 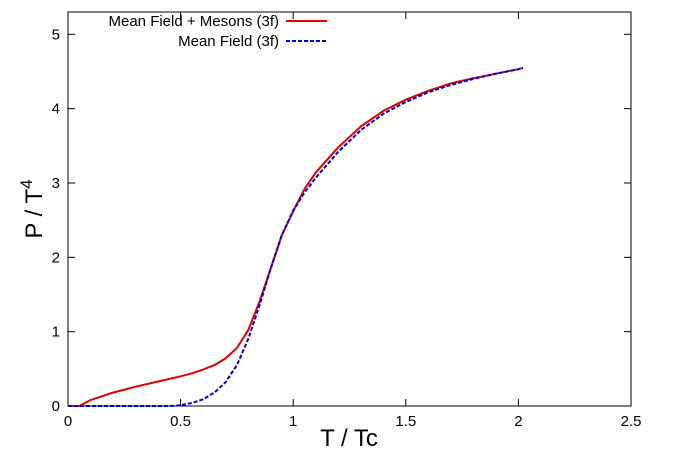 I want to click on y-tick-label: 5, so click(x=56, y=34).